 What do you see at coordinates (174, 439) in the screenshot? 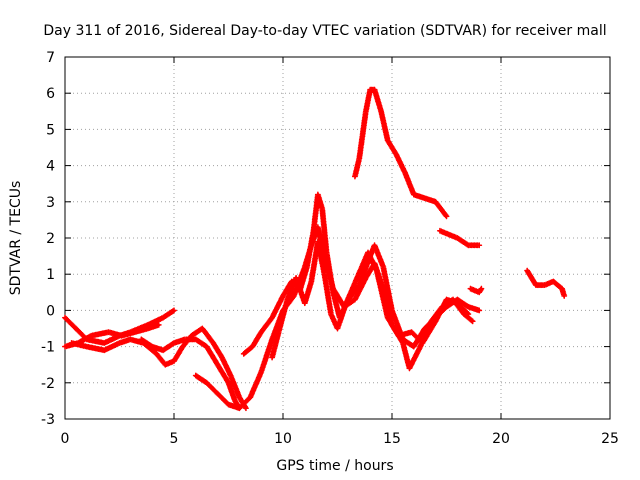
I see `x-tick-label: 5` at bounding box center [174, 439].